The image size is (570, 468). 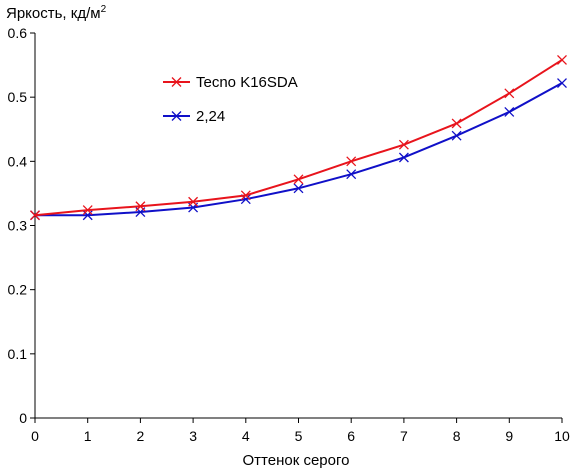 What do you see at coordinates (246, 436) in the screenshot?
I see `x-tick-label: 4` at bounding box center [246, 436].